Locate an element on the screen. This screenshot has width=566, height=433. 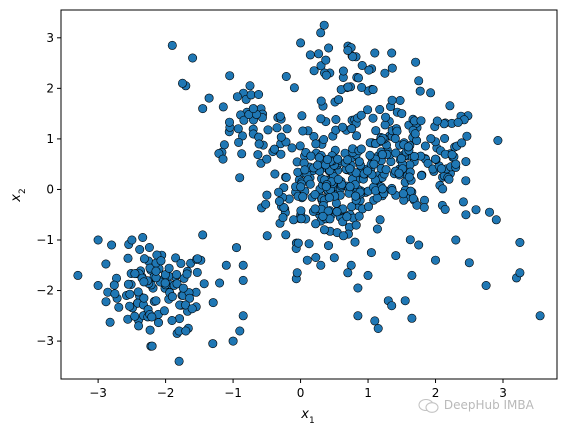
x-axis-label: x1 is located at coordinates (307, 416).